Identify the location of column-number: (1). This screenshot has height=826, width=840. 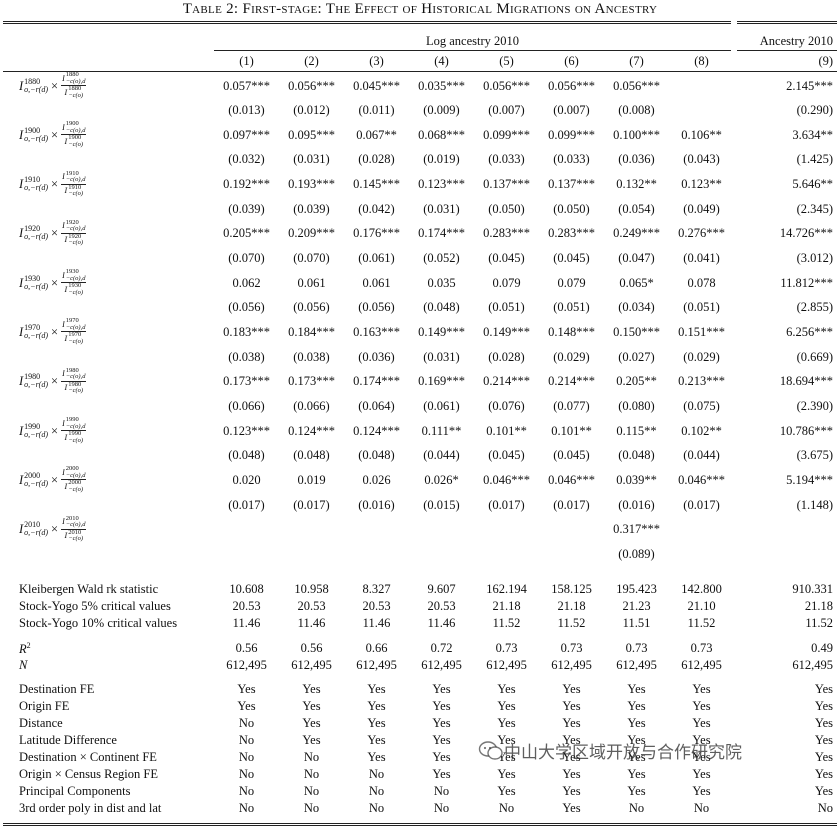
(246, 61).